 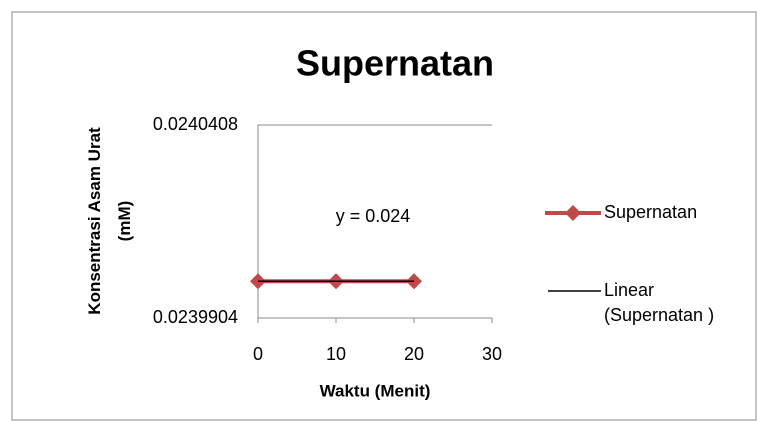 I want to click on x-tick-label: 20, so click(x=414, y=354).